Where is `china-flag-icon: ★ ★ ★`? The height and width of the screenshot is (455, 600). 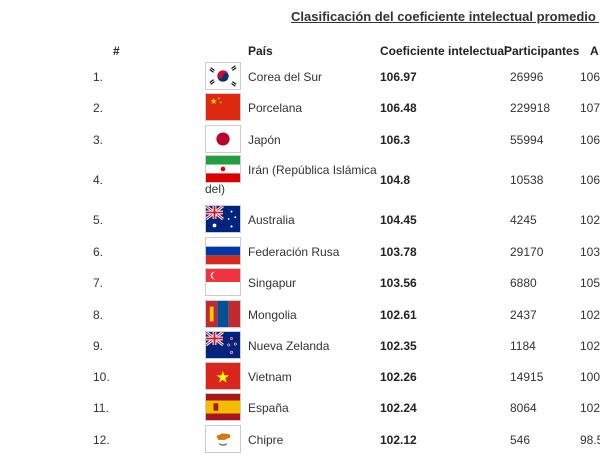 china-flag-icon: ★ ★ ★ is located at coordinates (223, 107).